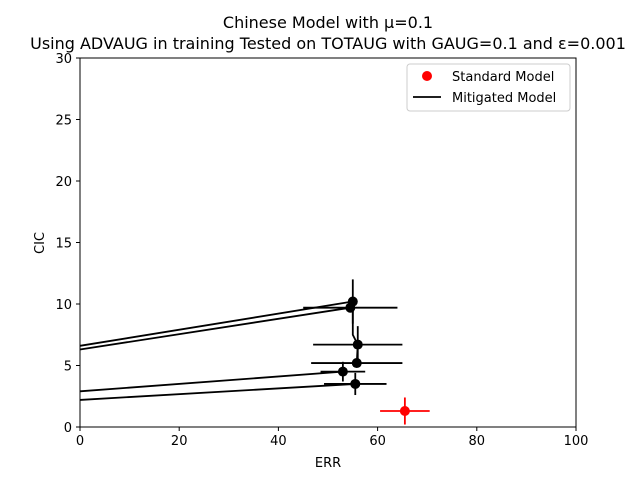 The width and height of the screenshot is (640, 480). I want to click on x-tick-label: 60, so click(377, 441).